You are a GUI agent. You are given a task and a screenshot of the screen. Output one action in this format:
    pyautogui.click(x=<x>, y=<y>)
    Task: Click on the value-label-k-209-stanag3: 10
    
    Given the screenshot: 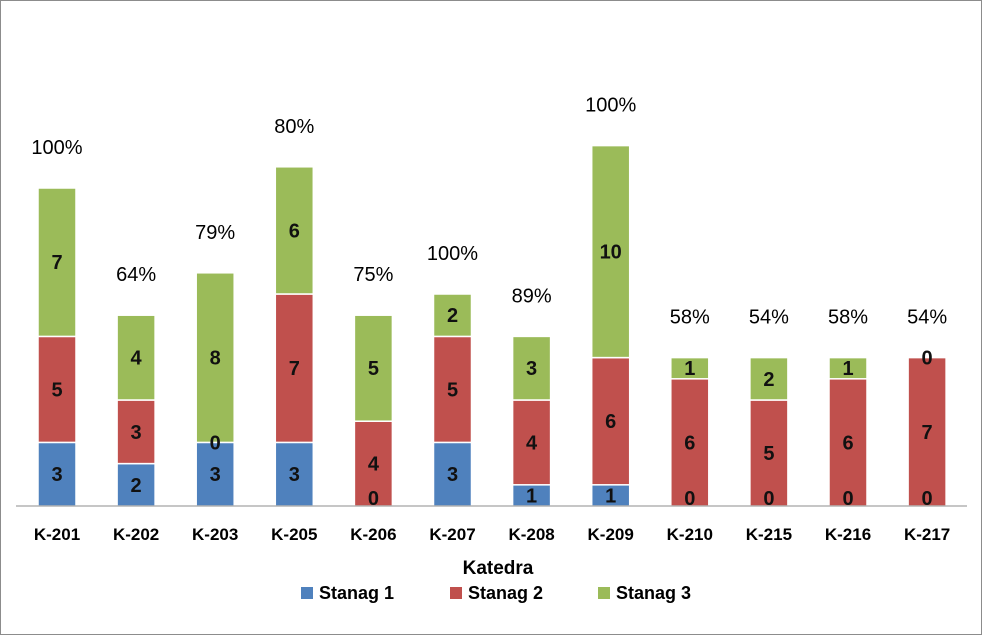 What is the action you would take?
    pyautogui.click(x=611, y=253)
    